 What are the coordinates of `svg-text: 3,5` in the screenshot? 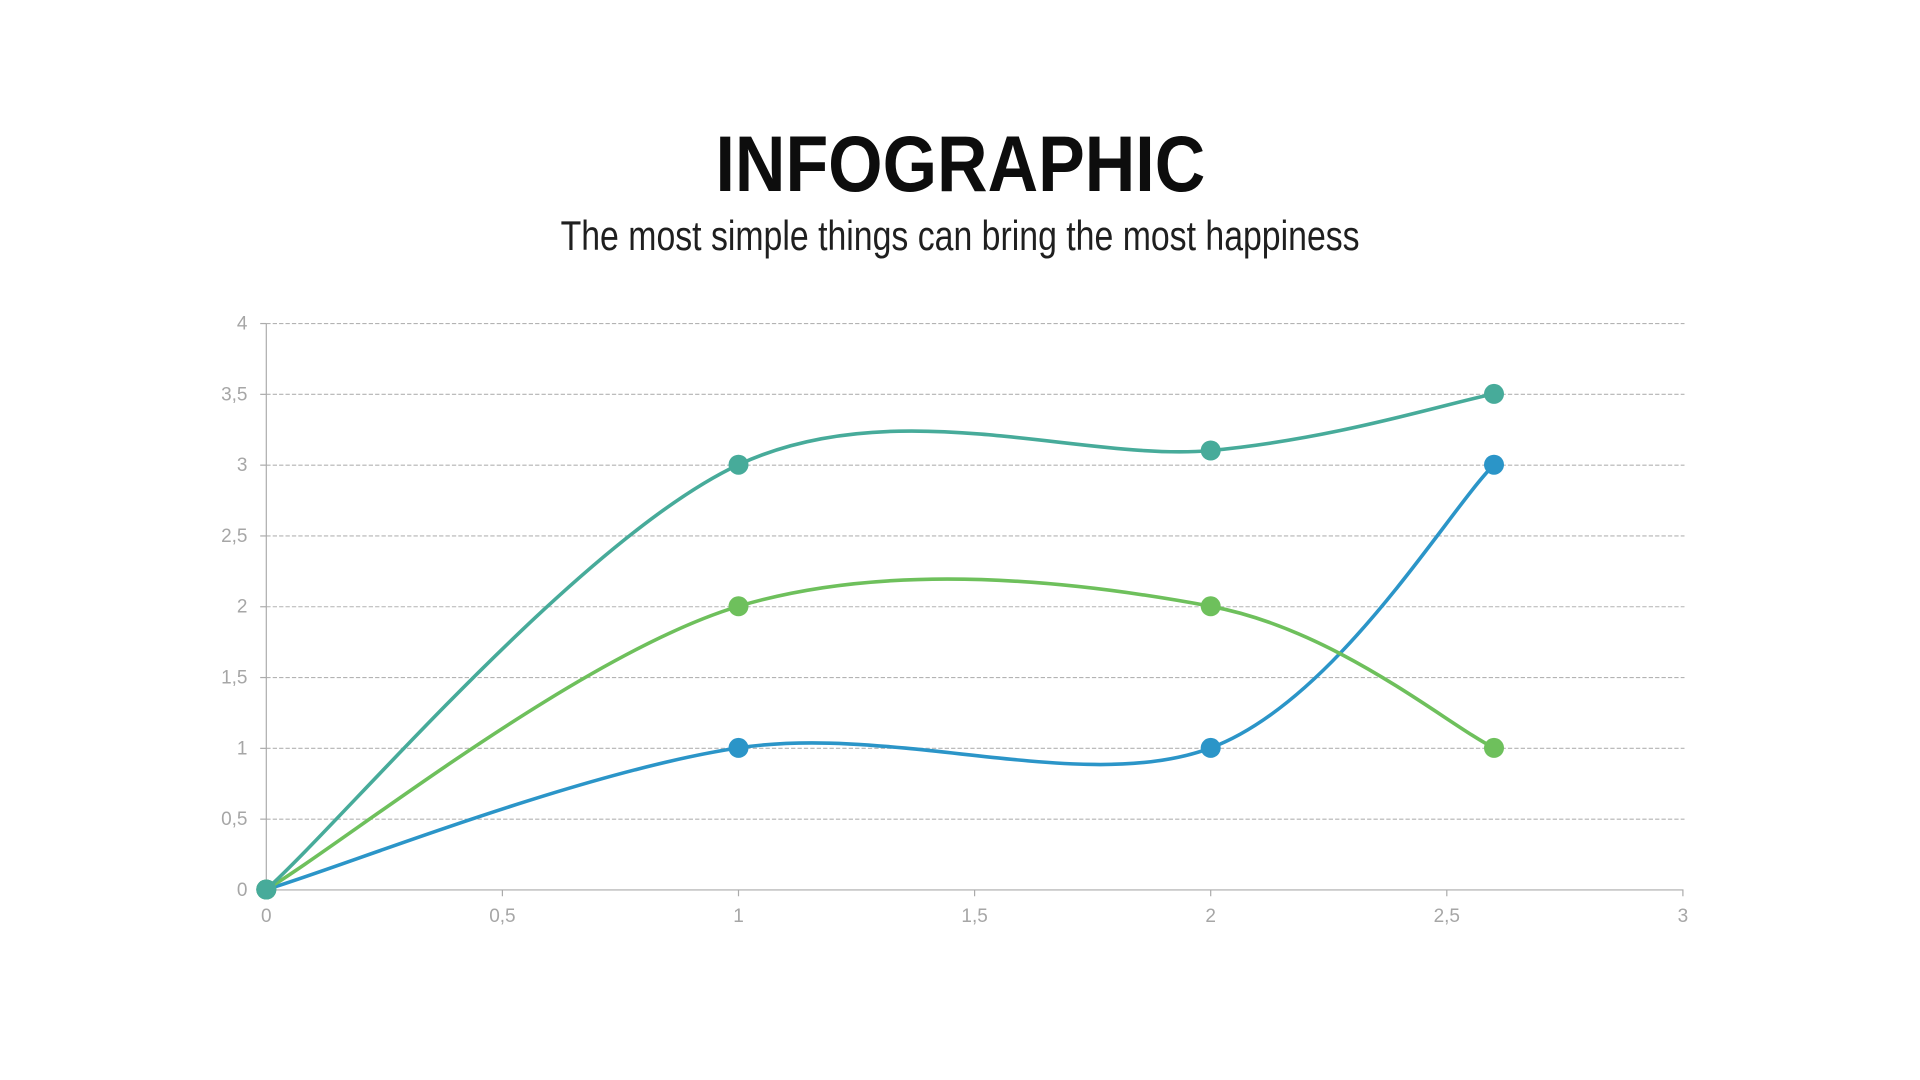 It's located at (234, 394).